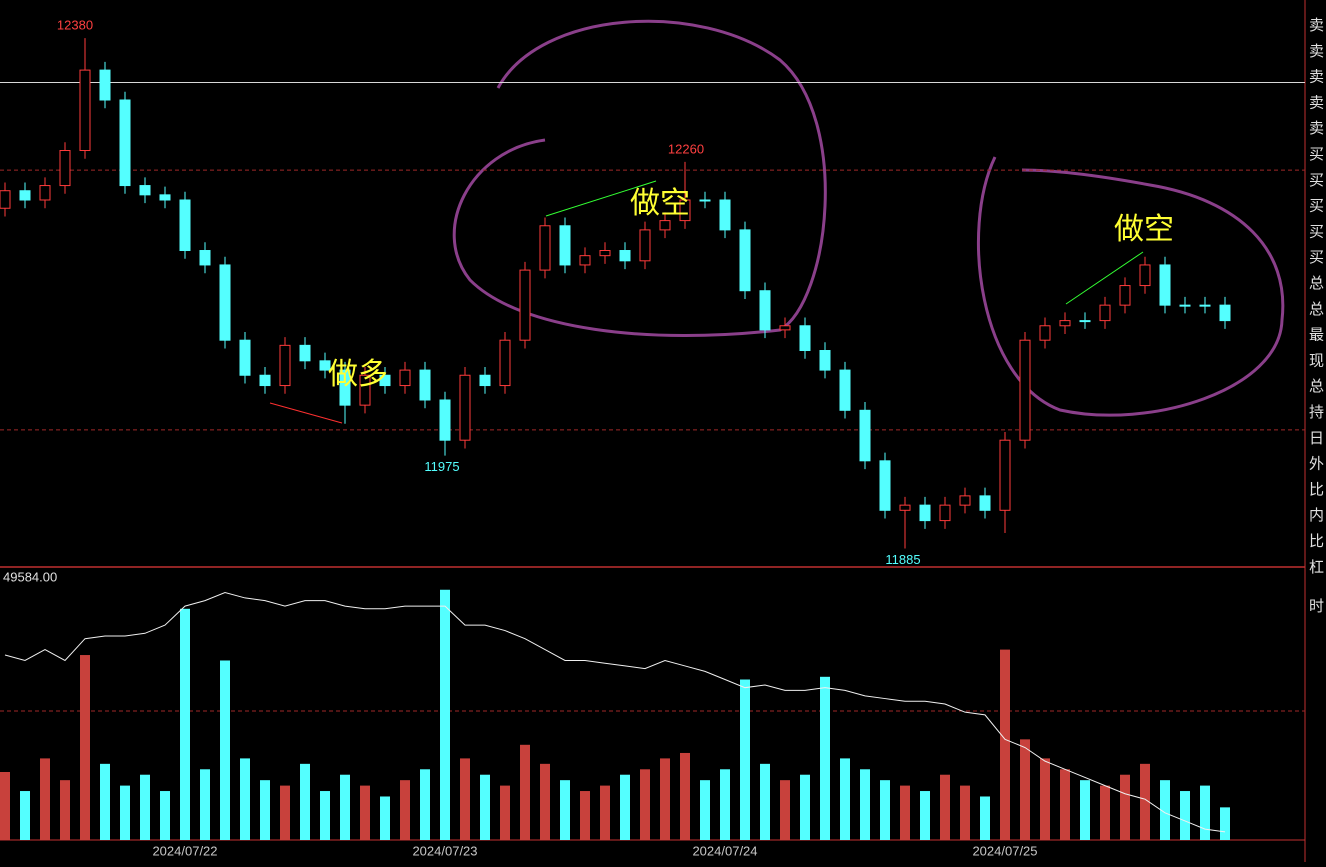 The image size is (1326, 867). Describe the element at coordinates (1004, 850) in the screenshot. I see `x-tick-label: 2024/07/25` at that location.